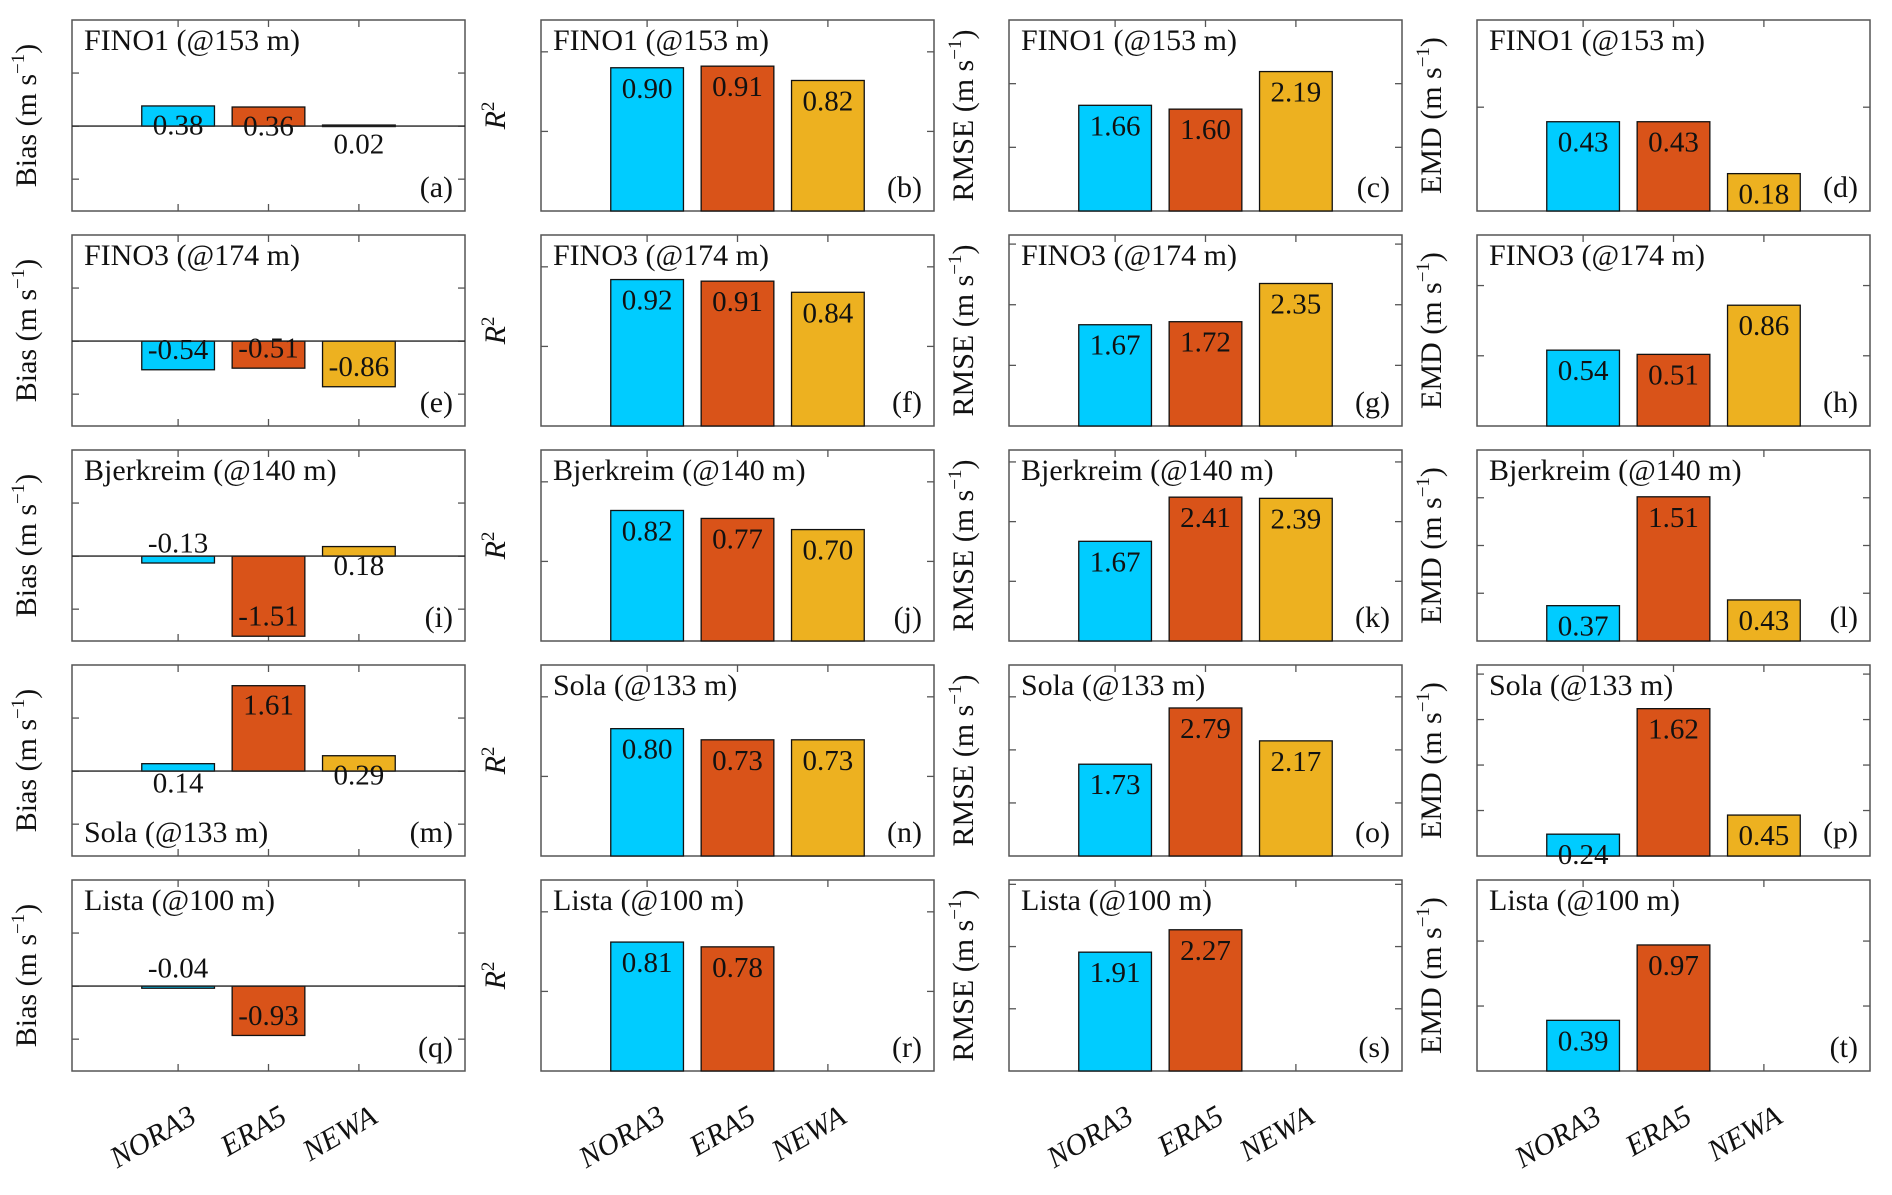 Image resolution: width=1892 pixels, height=1195 pixels. I want to click on value-label: 0.97, so click(1673, 966).